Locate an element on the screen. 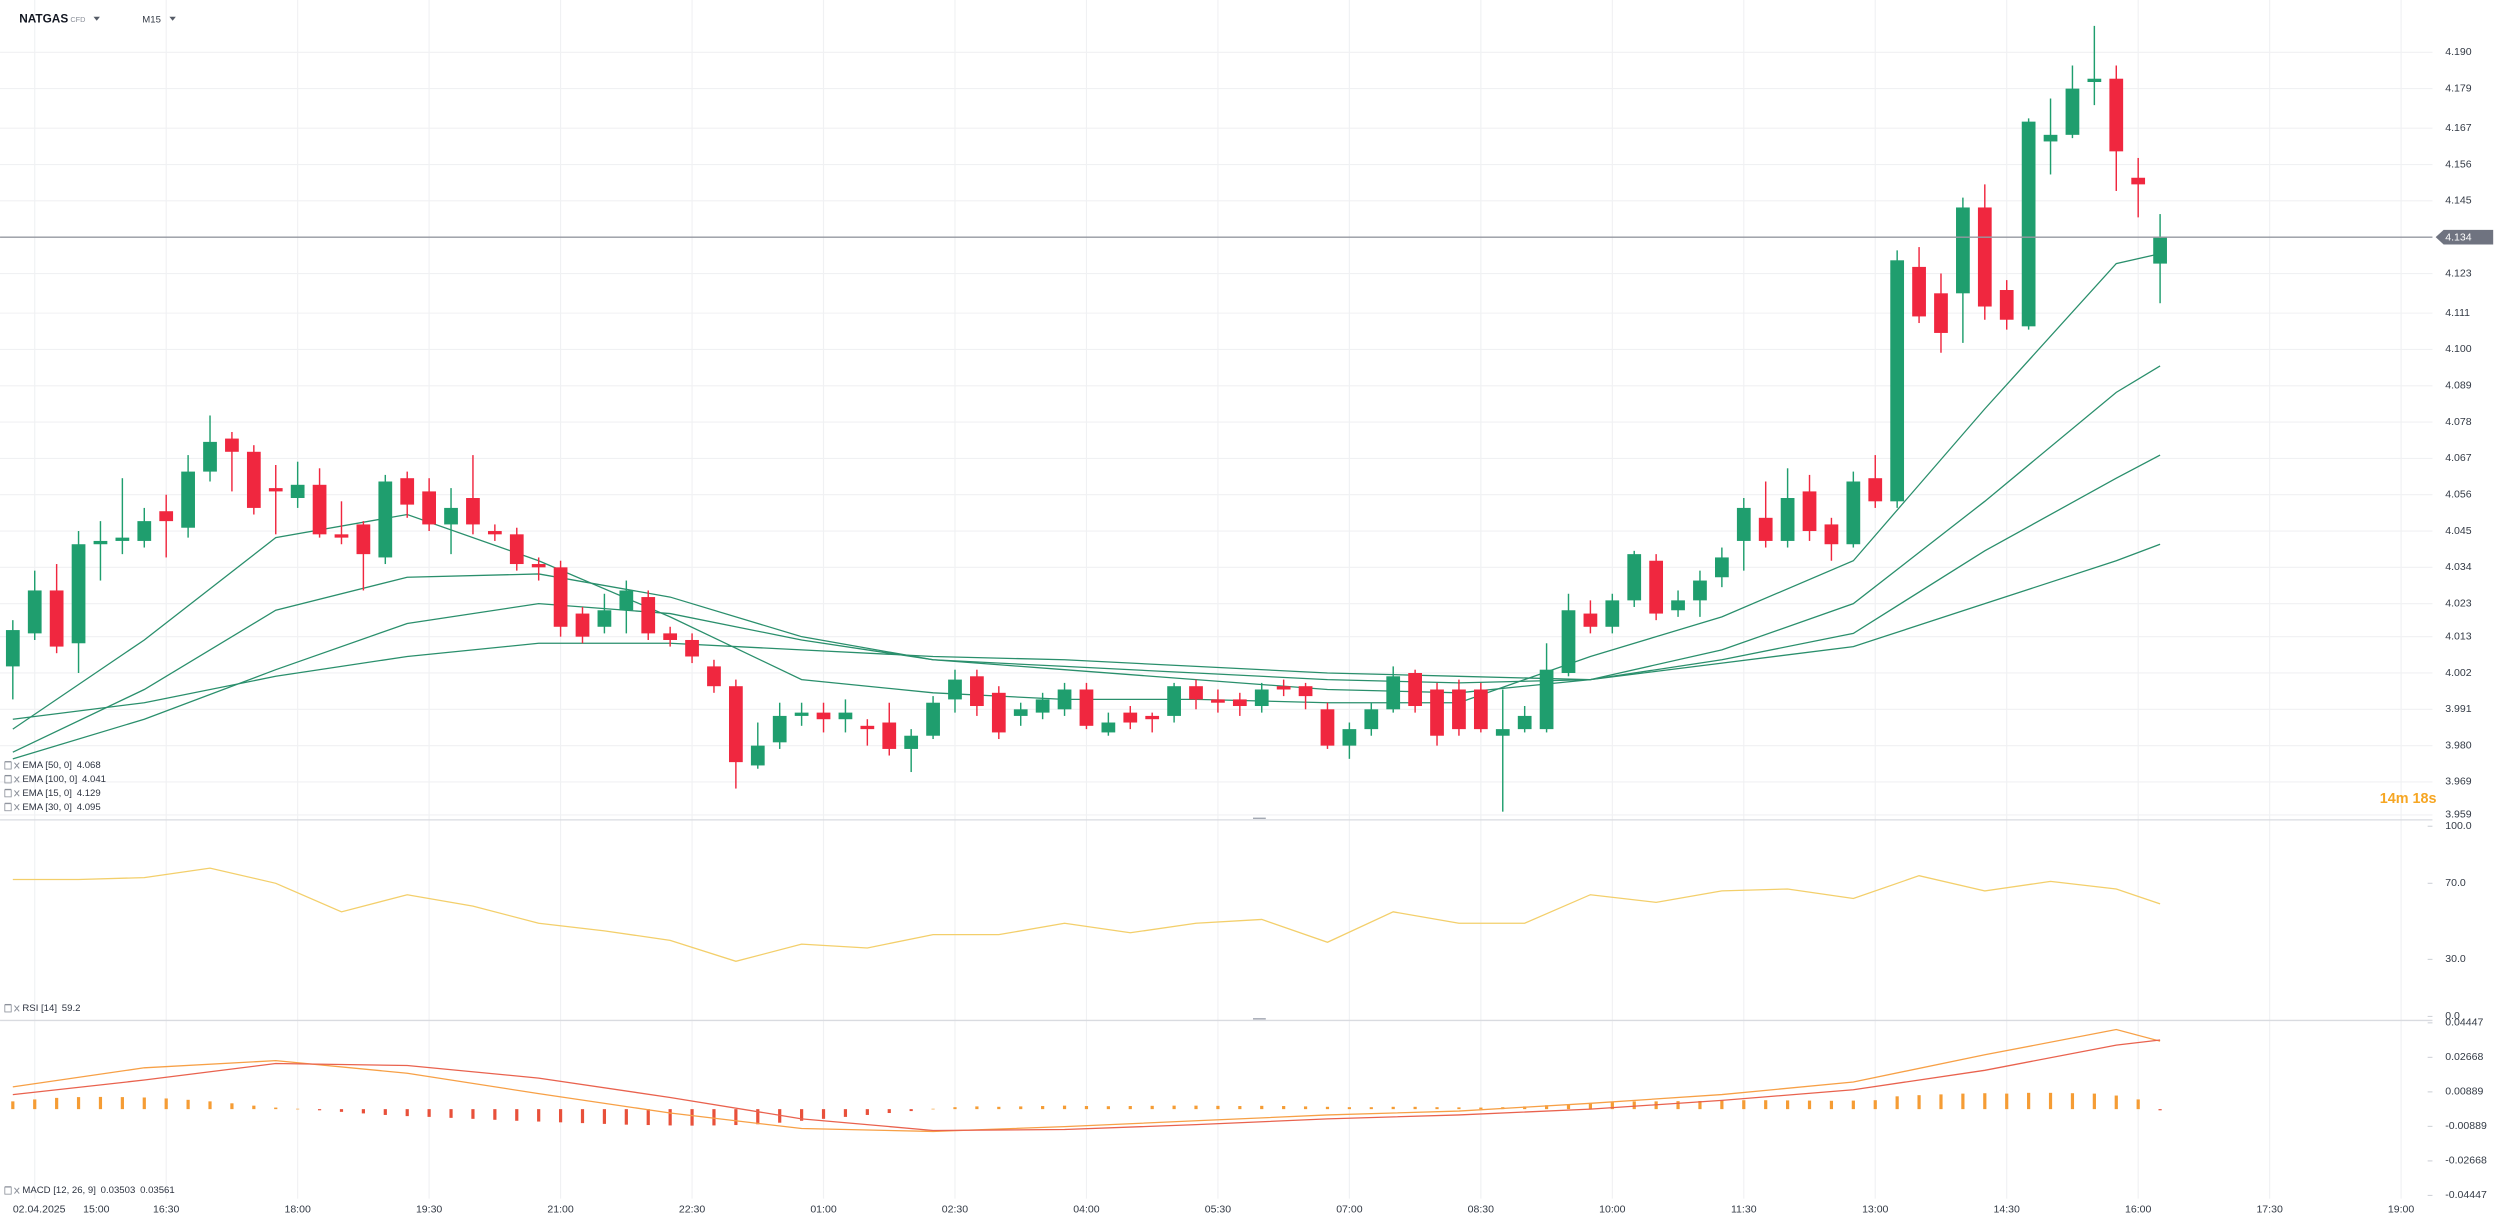 The width and height of the screenshot is (2506, 1225). y-tick-label: 4.013 is located at coordinates (2458, 636).